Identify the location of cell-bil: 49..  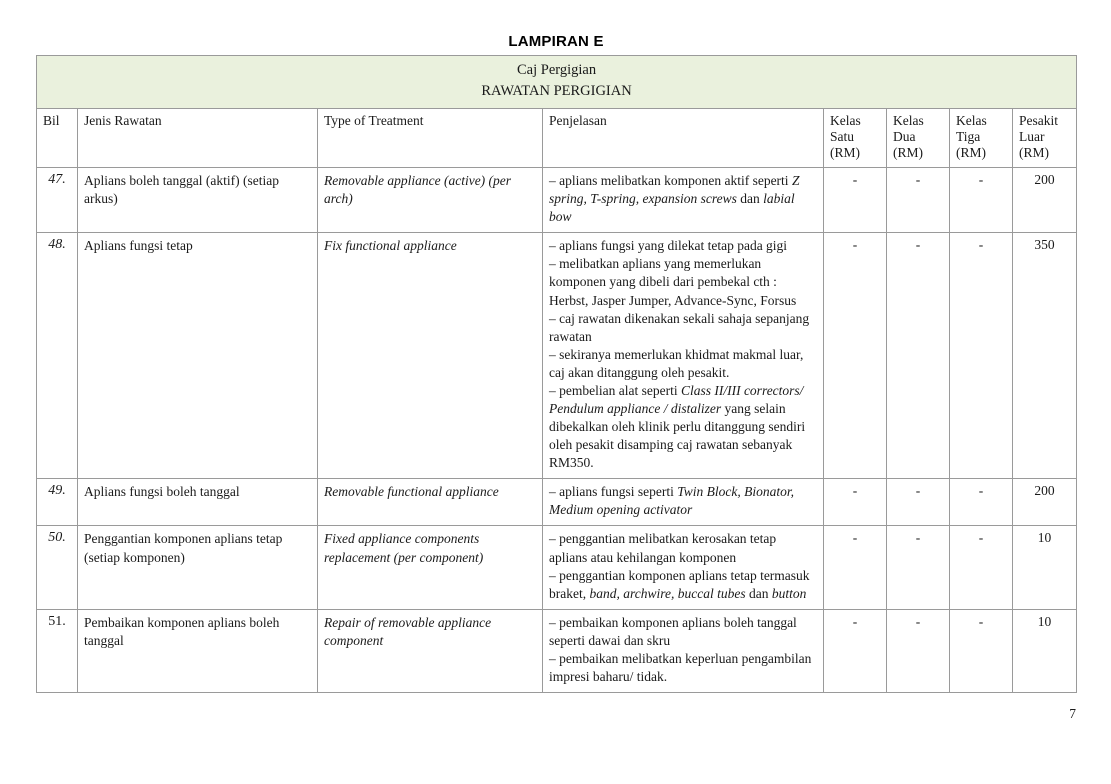
(57, 502).